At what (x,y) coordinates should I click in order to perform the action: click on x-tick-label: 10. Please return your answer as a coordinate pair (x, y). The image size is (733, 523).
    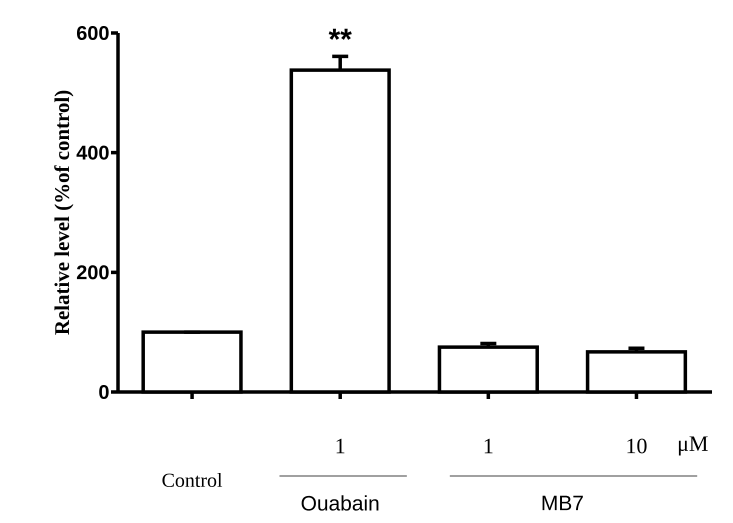
    Looking at the image, I should click on (637, 446).